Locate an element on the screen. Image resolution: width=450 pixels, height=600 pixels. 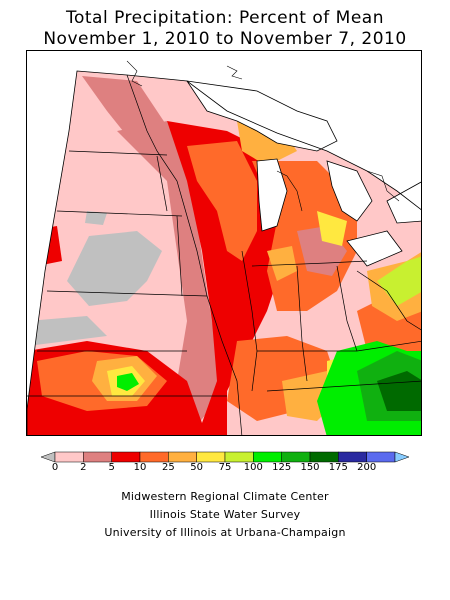
legend-swatch-last is located at coordinates (402, 457).